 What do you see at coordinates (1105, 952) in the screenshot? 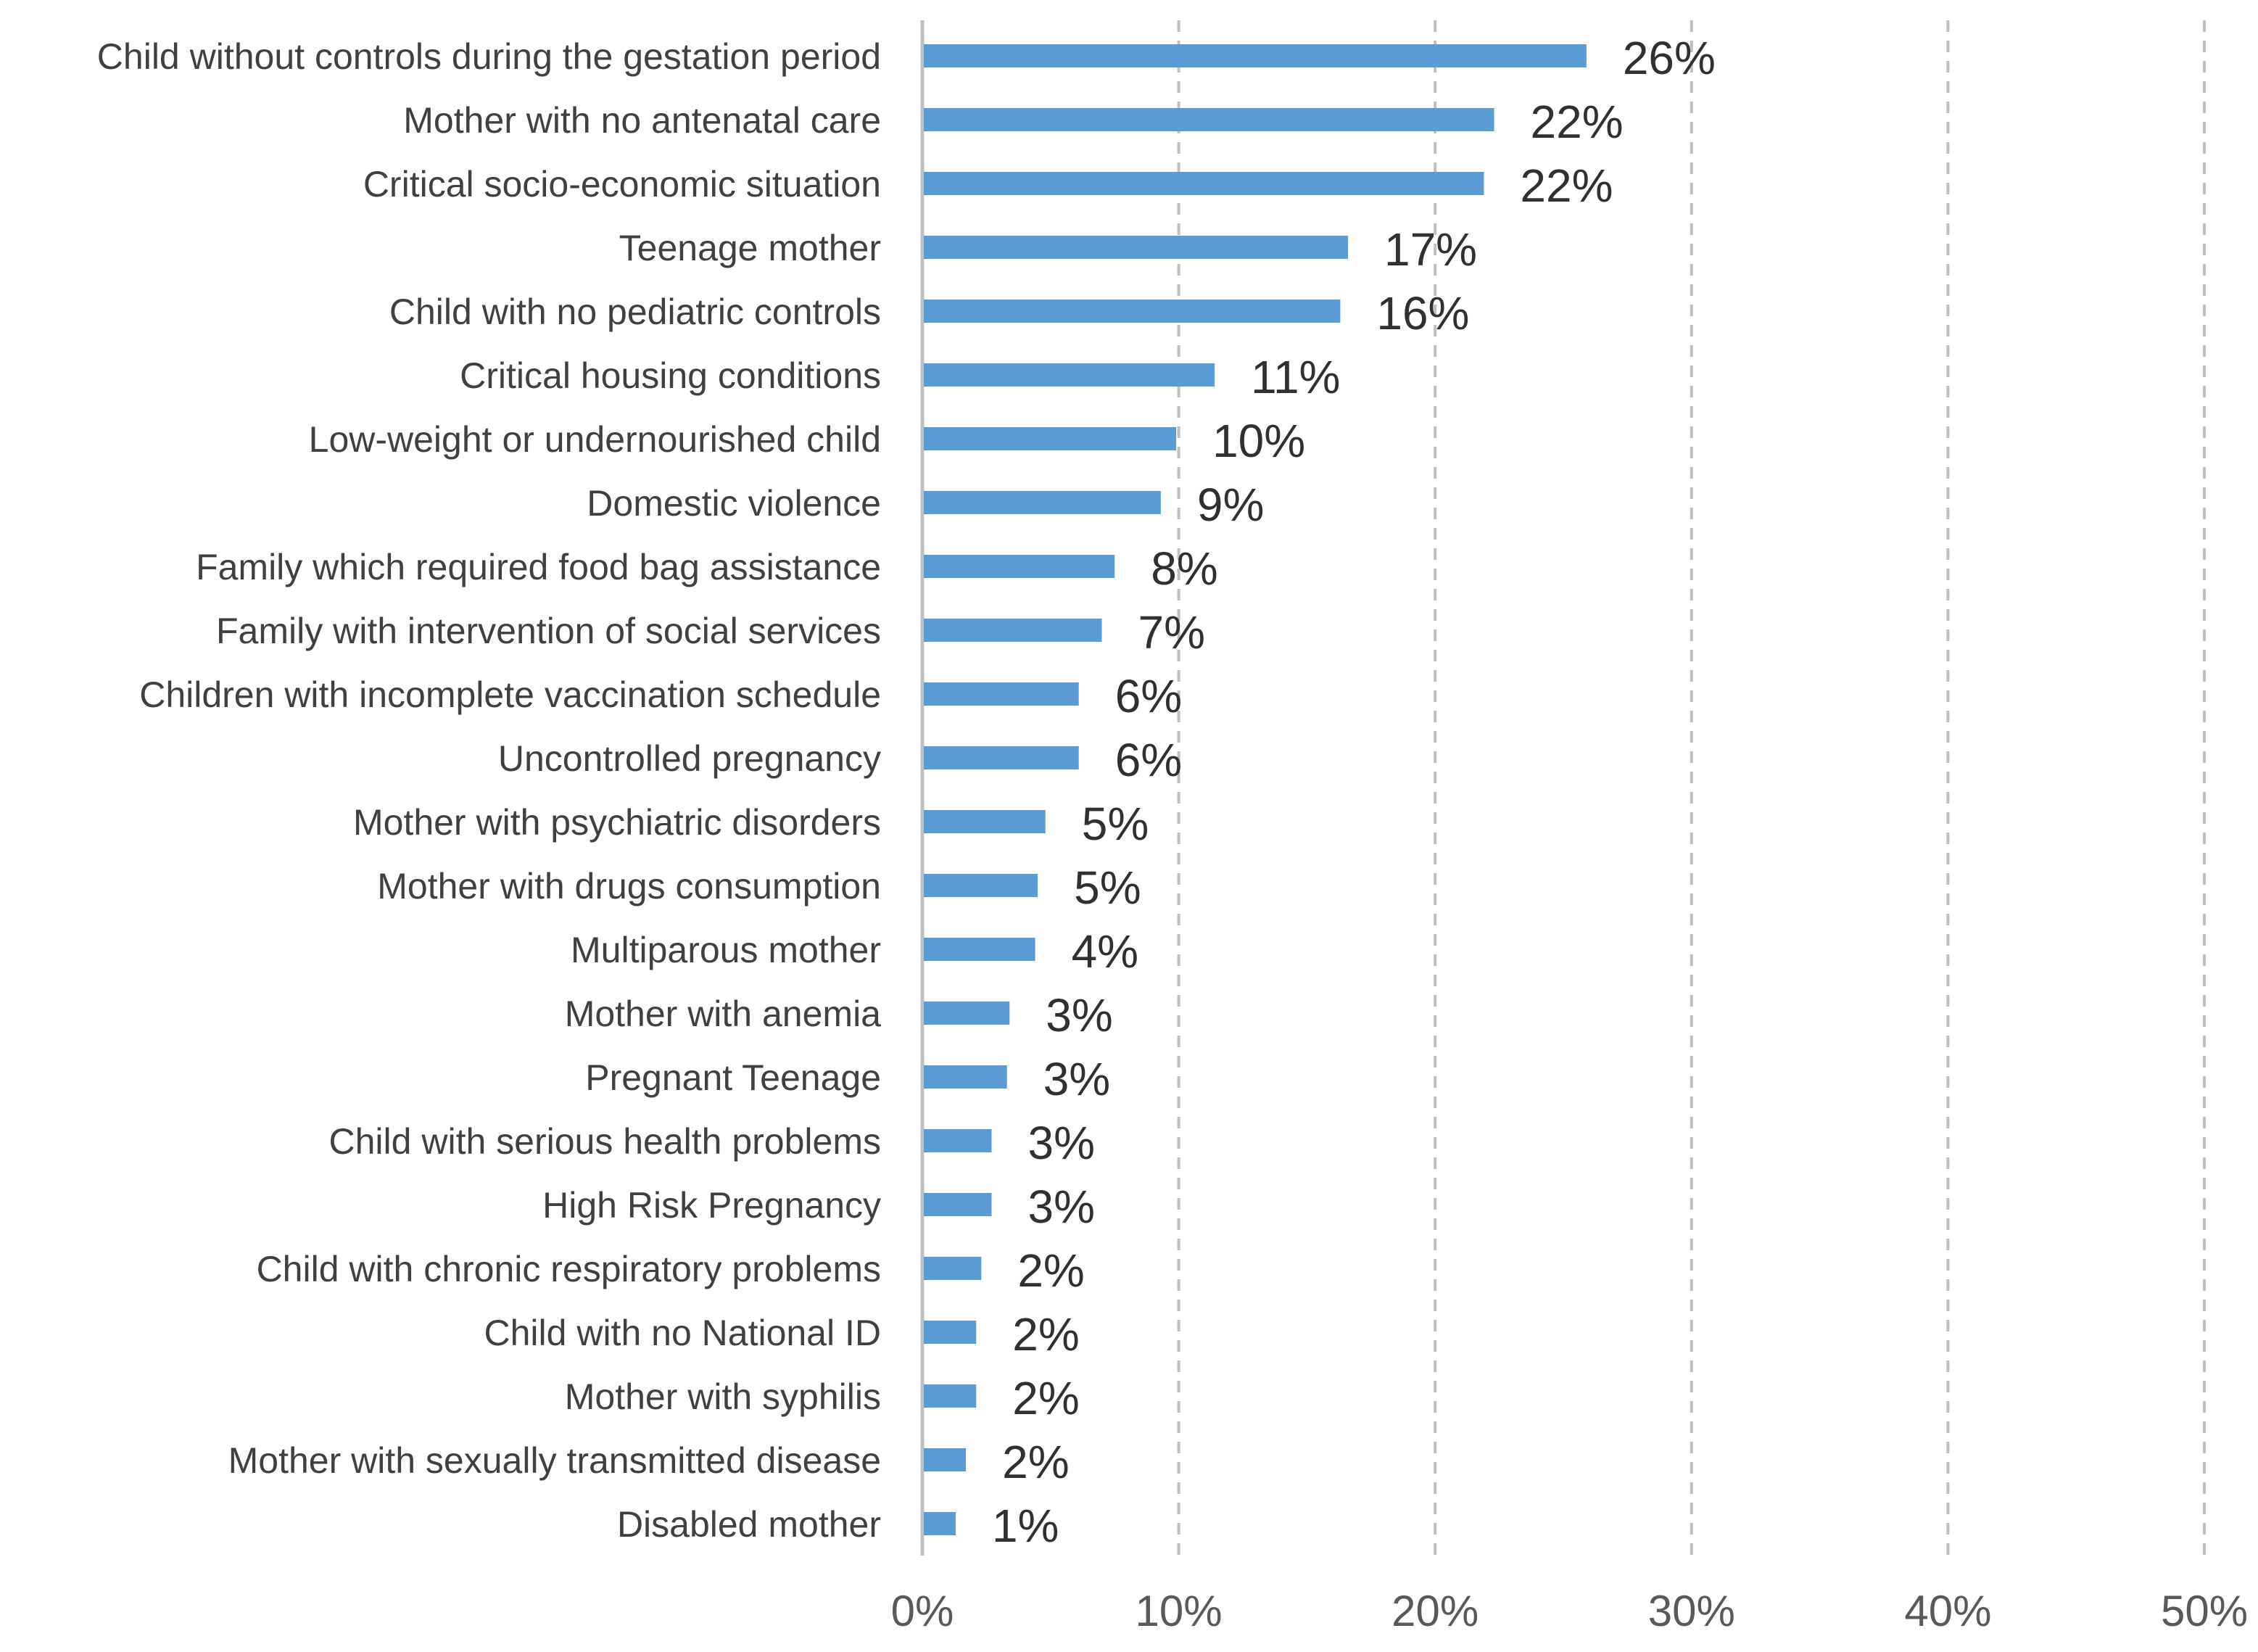
I see `value-label: 4%` at bounding box center [1105, 952].